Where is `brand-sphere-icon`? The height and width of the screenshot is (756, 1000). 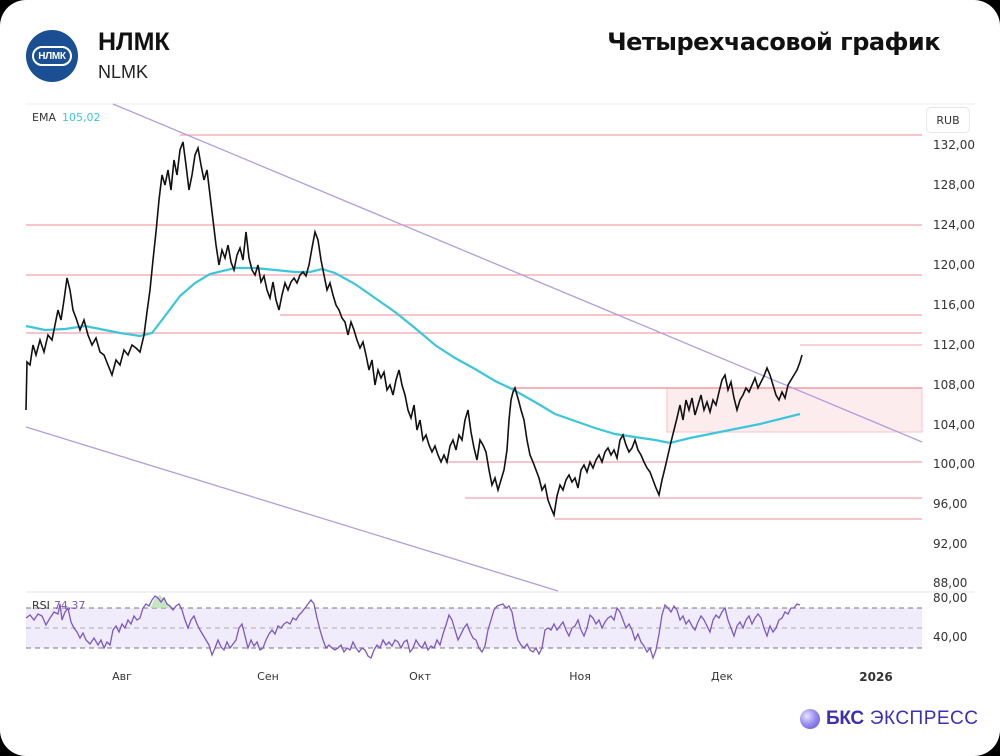 brand-sphere-icon is located at coordinates (810, 719).